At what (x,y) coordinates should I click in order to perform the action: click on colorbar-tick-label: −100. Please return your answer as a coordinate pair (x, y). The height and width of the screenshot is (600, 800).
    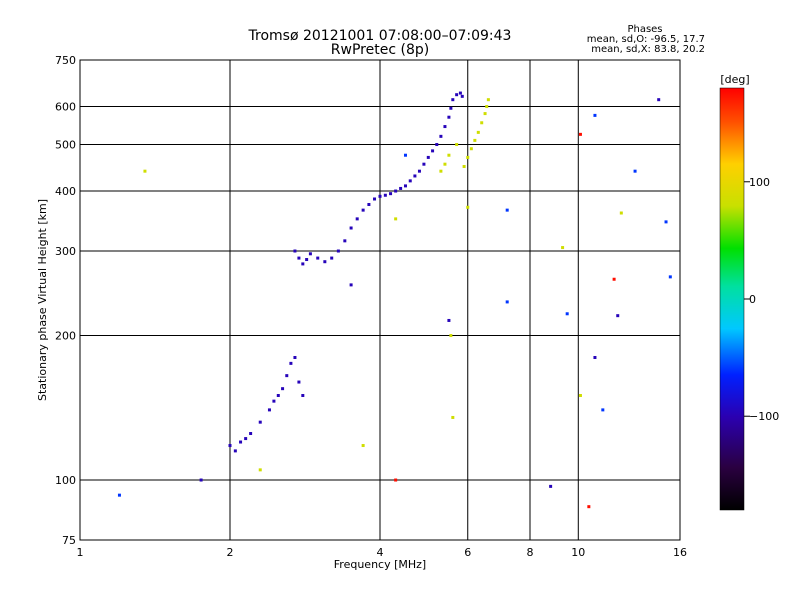
    Looking at the image, I should click on (764, 416).